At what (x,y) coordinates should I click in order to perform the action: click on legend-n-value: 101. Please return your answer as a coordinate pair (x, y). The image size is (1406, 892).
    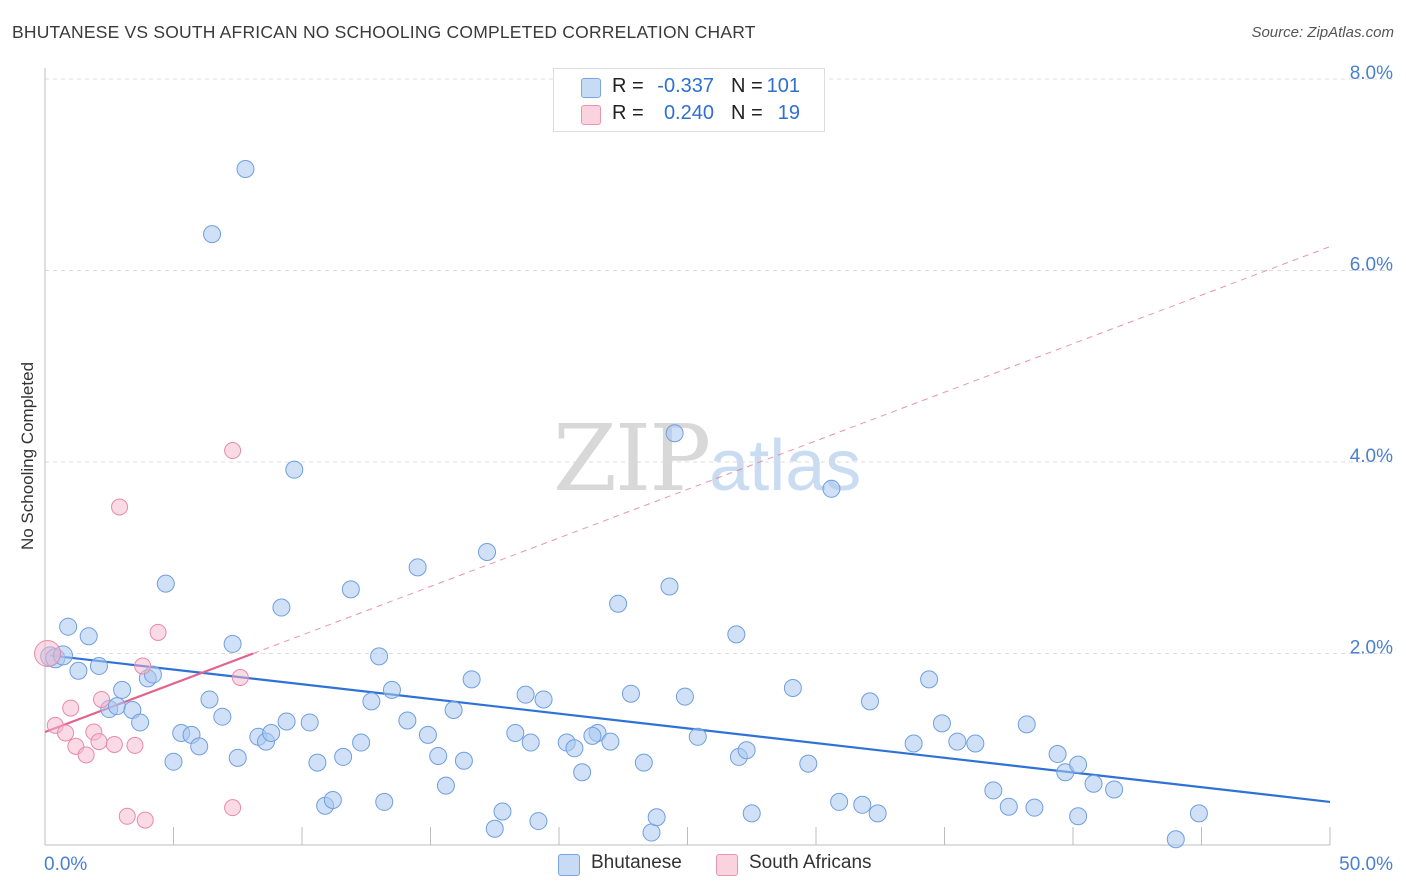
    Looking at the image, I should click on (783, 86).